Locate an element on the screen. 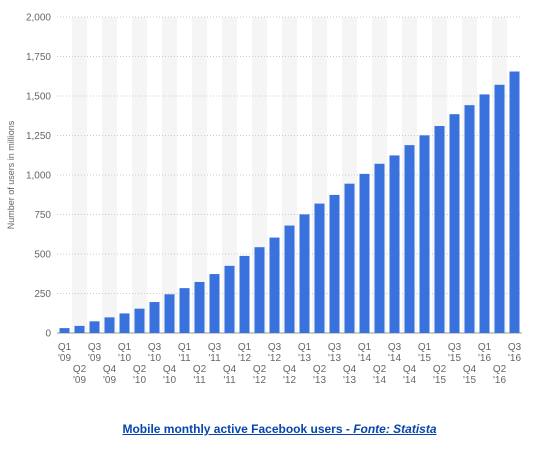 The image size is (559, 450). x-tick-label: Q4'09 is located at coordinates (110, 375).